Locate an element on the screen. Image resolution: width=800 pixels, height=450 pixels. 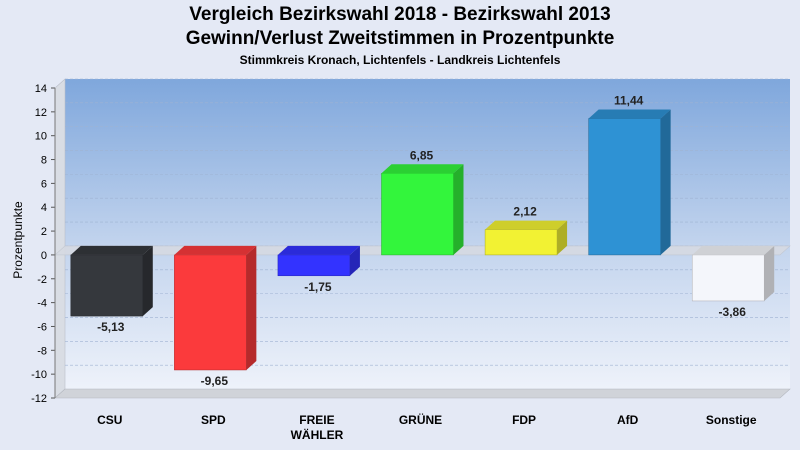
data-label: -3,86 is located at coordinates (733, 312).